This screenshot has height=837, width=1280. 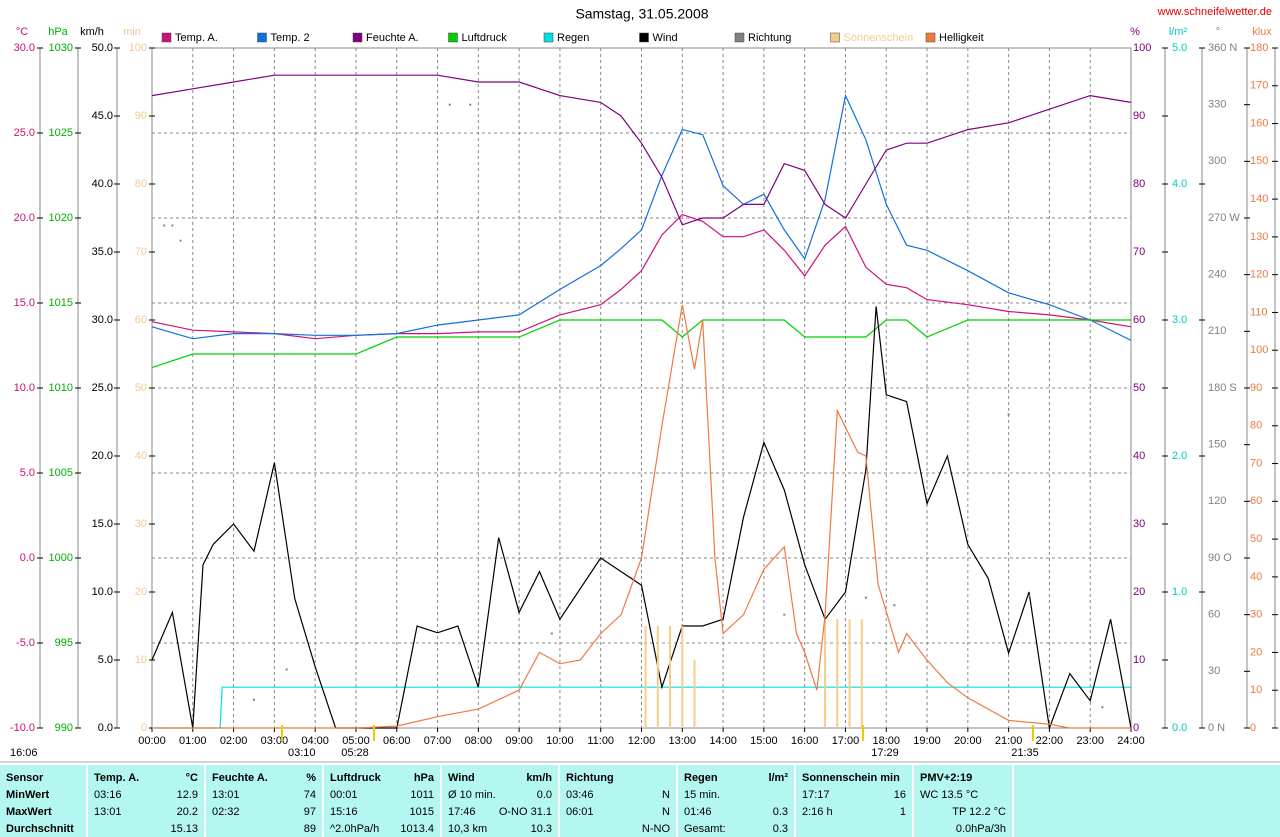 What do you see at coordinates (560, 741) in the screenshot?
I see `x-tick-label: 10:00` at bounding box center [560, 741].